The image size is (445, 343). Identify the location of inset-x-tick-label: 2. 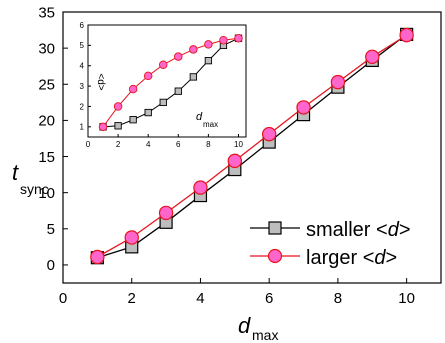
(118, 144).